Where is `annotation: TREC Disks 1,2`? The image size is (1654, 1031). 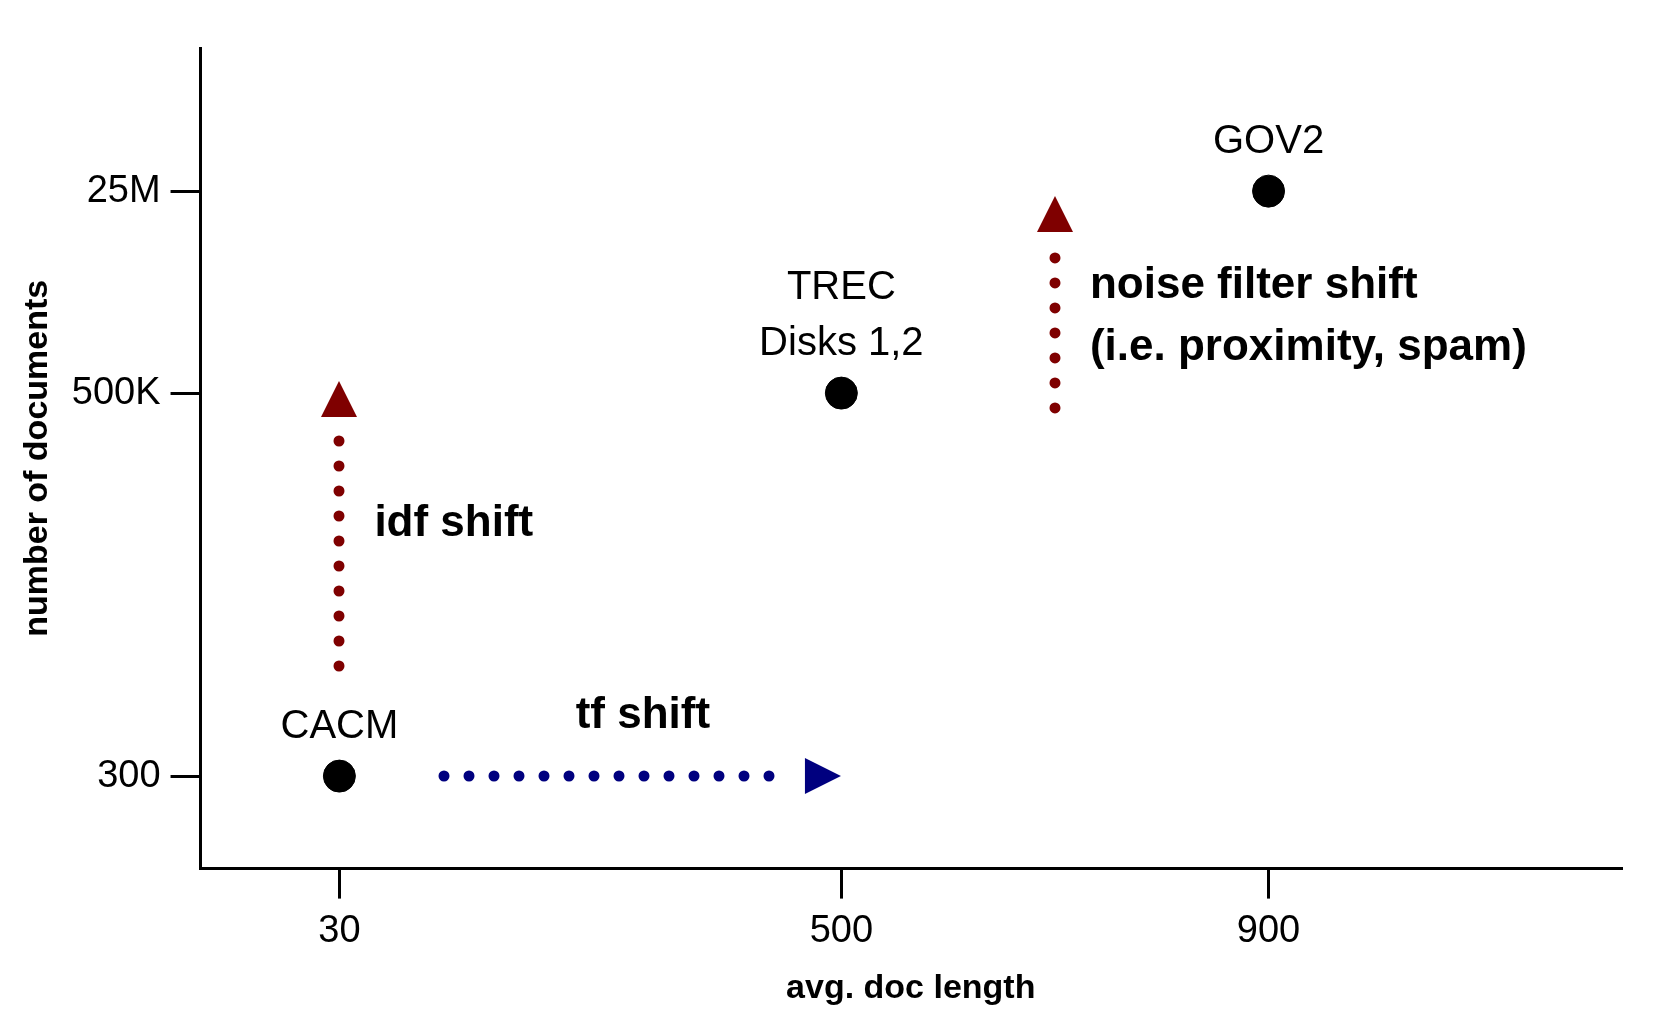 annotation: TREC Disks 1,2 is located at coordinates (841, 313).